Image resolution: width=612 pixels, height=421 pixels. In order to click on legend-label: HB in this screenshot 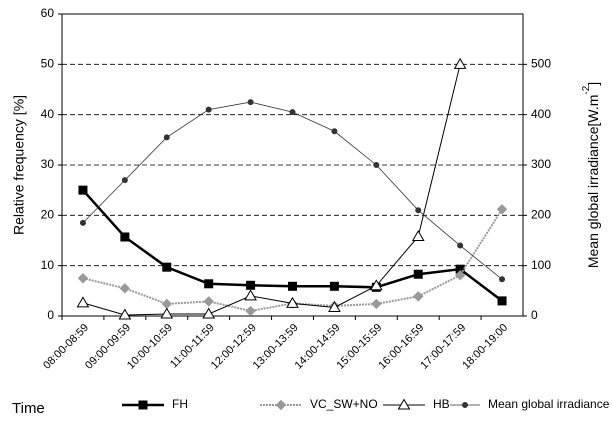, I will do `click(441, 404)`.